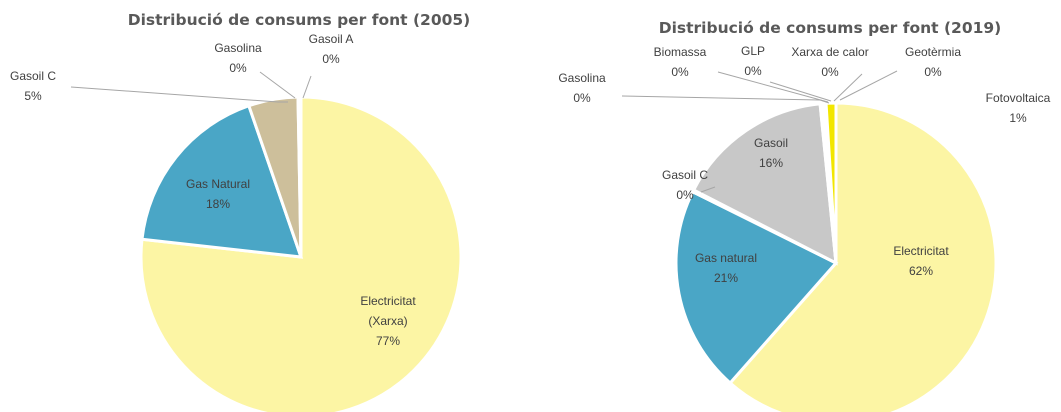 Image resolution: width=1061 pixels, height=412 pixels. Describe the element at coordinates (771, 163) in the screenshot. I see `slice-value-gasoil: 16%` at that location.